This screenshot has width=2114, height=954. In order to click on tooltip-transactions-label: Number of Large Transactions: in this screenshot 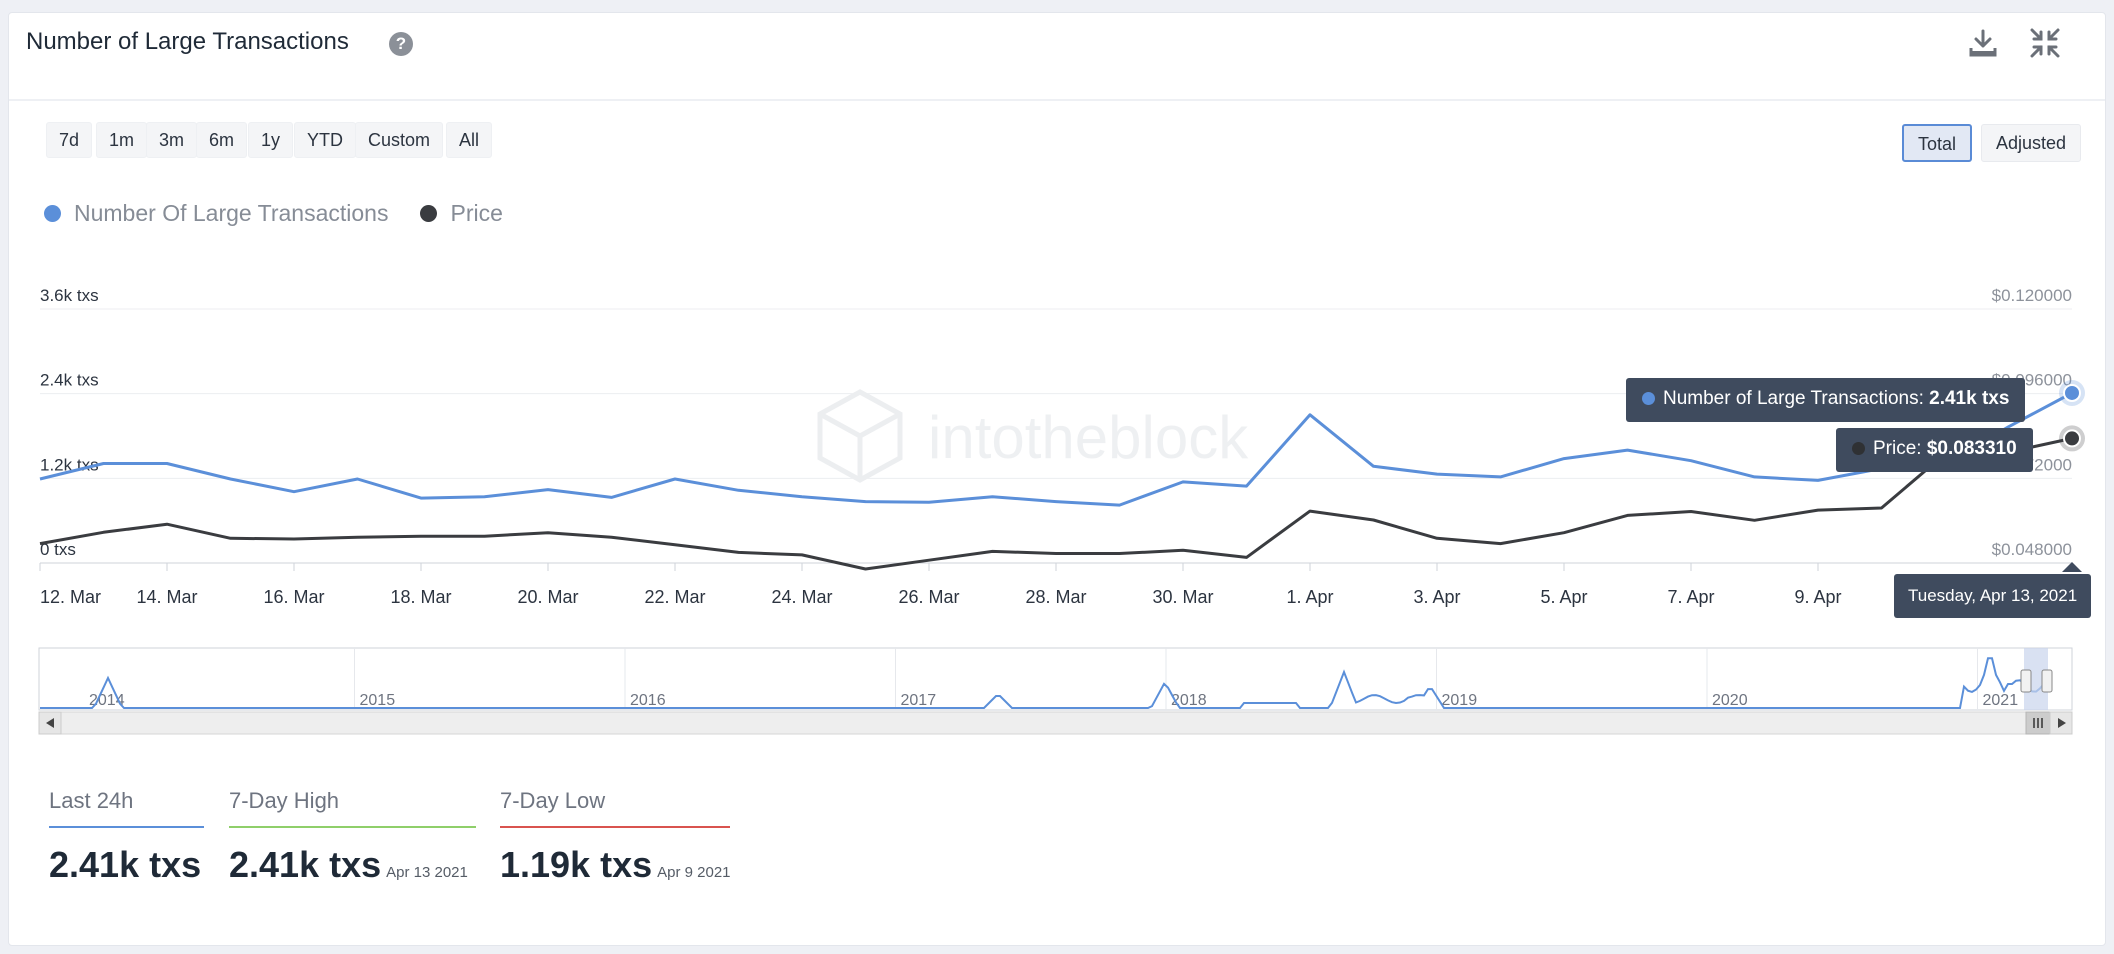, I will do `click(1793, 398)`.